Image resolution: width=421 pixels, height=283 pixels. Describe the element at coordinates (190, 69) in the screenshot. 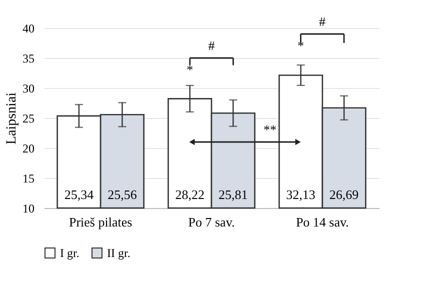

I see `annotation: *` at that location.